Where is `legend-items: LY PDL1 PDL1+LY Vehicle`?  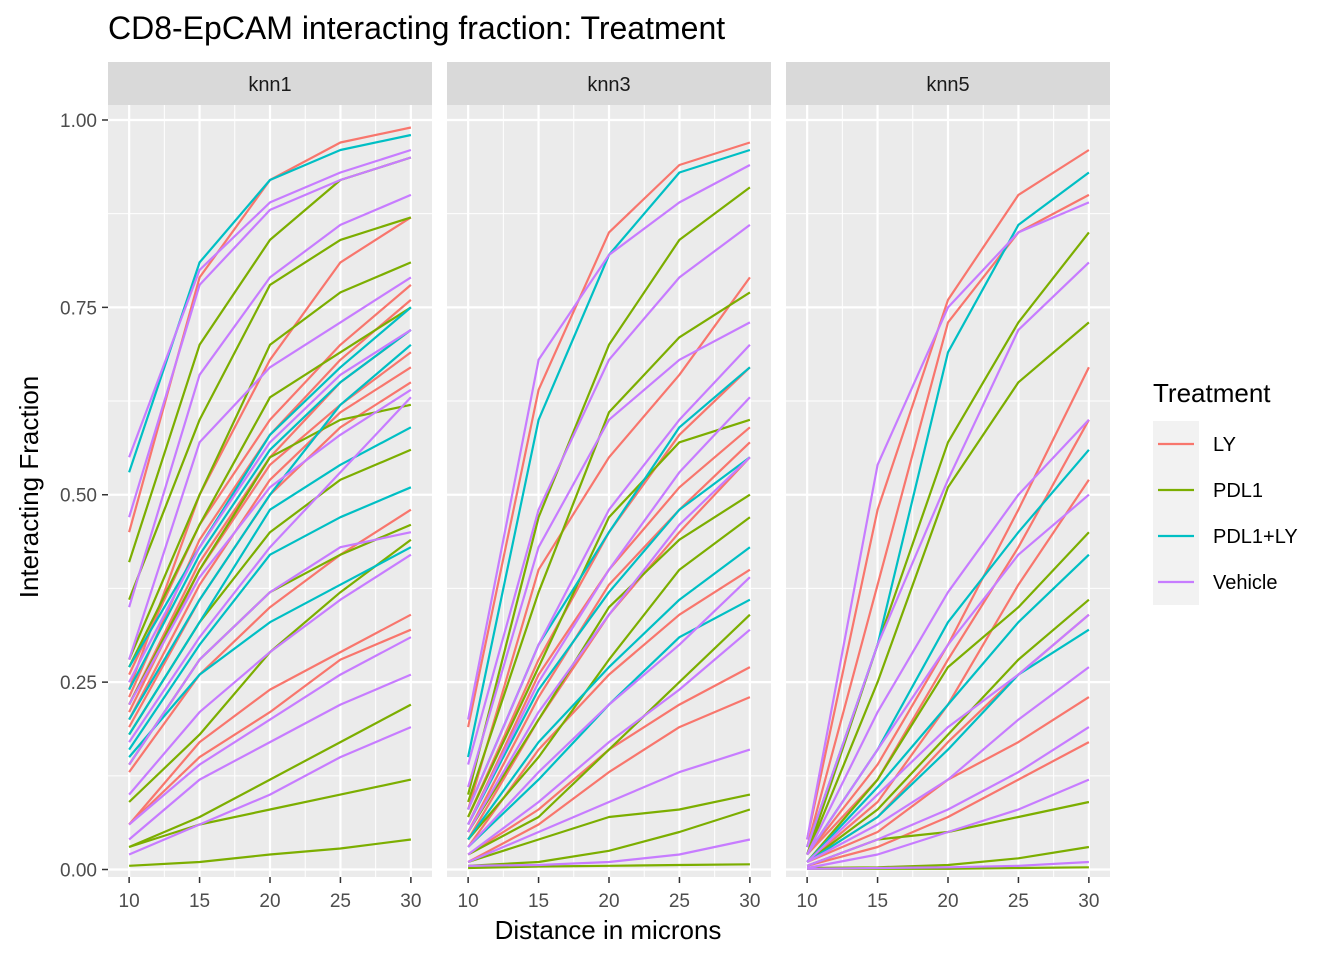
legend-items: LY PDL1 PDL1+LY Vehicle is located at coordinates (1225, 513).